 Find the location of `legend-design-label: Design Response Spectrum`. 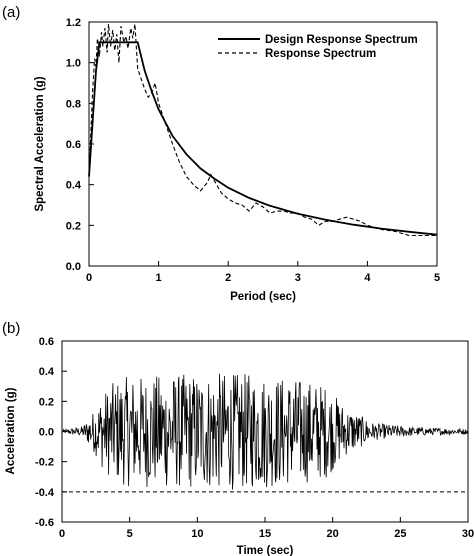

legend-design-label: Design Response Spectrum is located at coordinates (341, 40).